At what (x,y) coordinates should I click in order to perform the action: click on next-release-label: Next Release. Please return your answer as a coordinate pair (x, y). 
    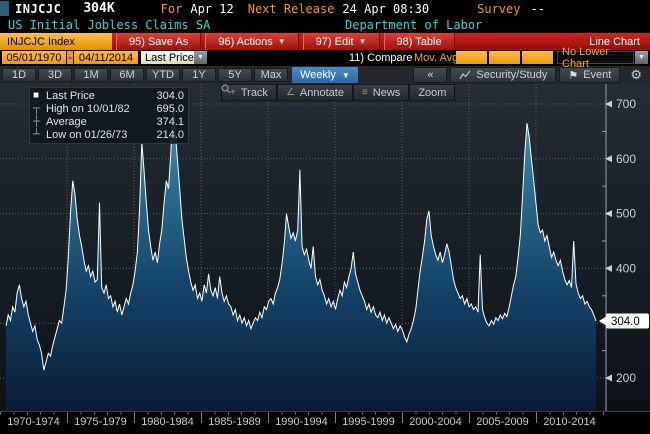
    Looking at the image, I should click on (291, 8).